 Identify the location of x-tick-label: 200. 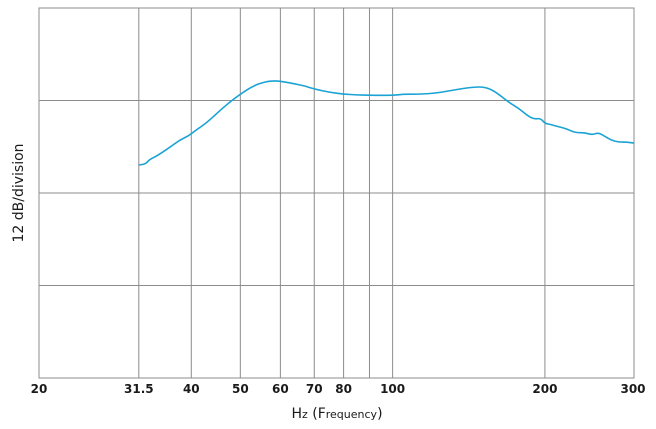
(544, 389).